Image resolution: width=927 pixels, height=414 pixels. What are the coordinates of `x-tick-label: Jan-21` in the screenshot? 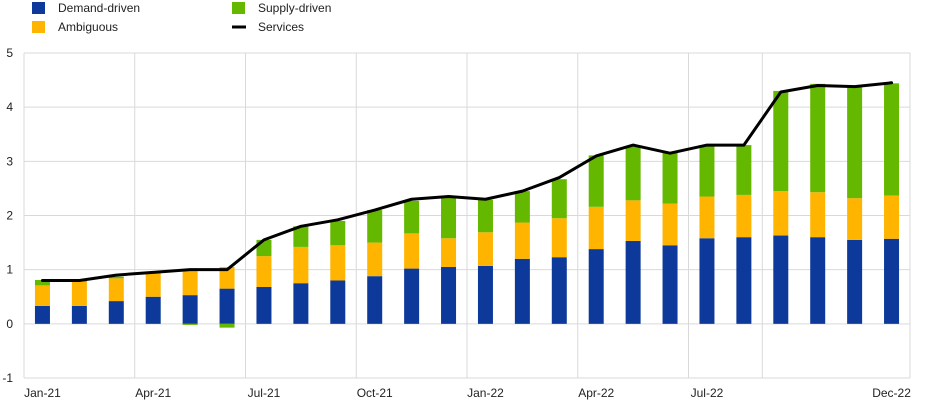 It's located at (42, 393).